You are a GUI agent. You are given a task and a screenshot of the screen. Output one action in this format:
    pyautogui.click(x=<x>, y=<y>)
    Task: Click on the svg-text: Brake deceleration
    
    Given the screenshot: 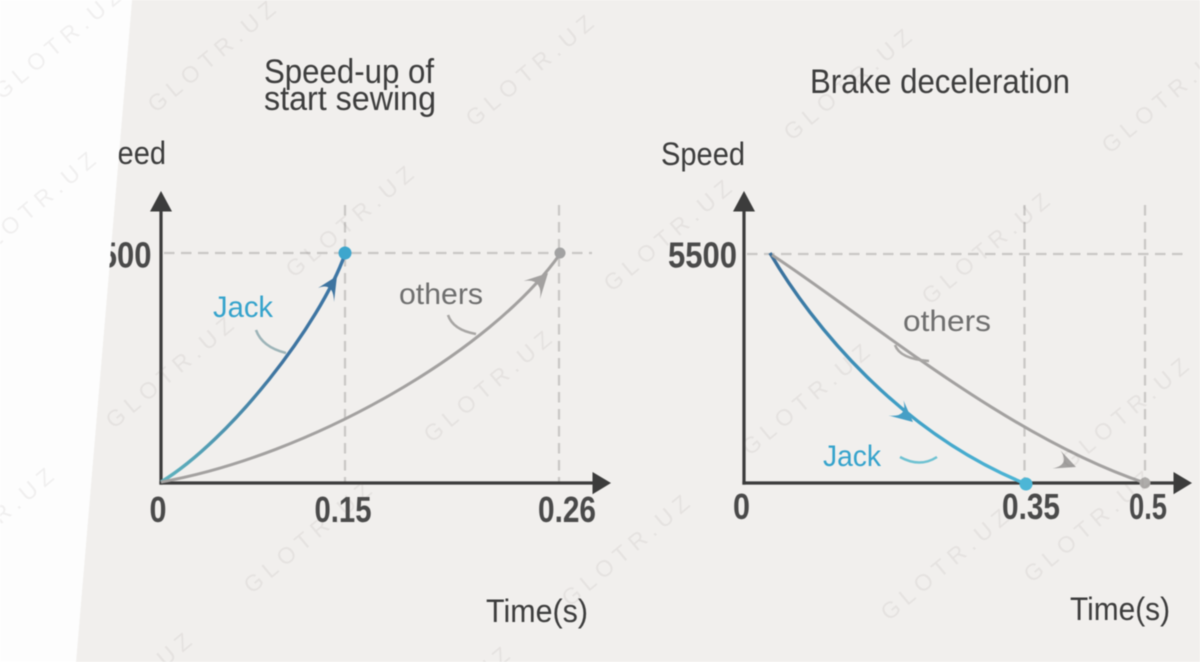 What is the action you would take?
    pyautogui.click(x=940, y=82)
    